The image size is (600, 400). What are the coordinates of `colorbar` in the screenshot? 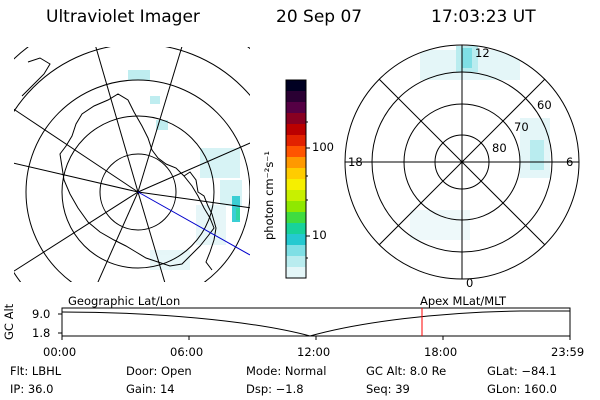 It's located at (296, 179).